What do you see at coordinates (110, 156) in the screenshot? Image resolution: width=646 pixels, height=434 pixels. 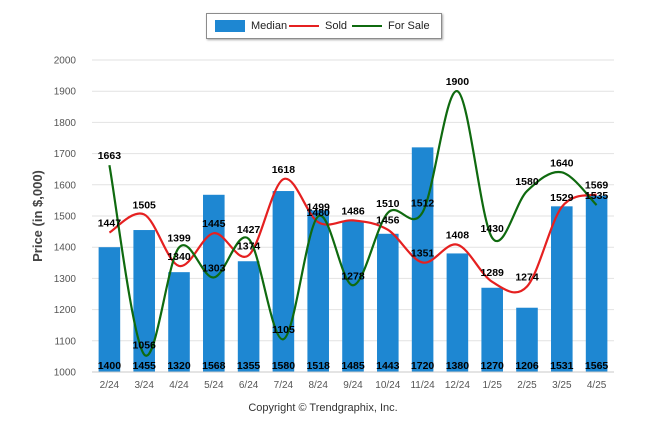 I see `forsale-value-label: 1663` at bounding box center [110, 156].